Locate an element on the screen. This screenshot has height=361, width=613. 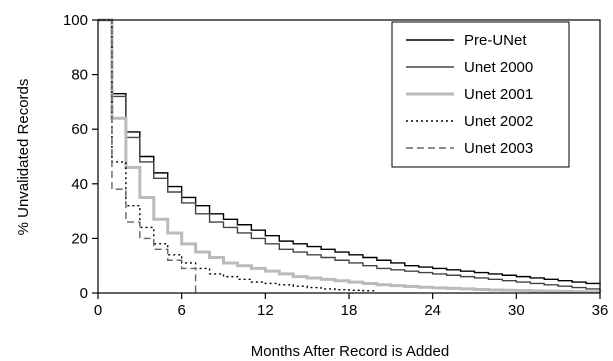
y-axis-title: % Unvalidated Records is located at coordinates (23, 157).